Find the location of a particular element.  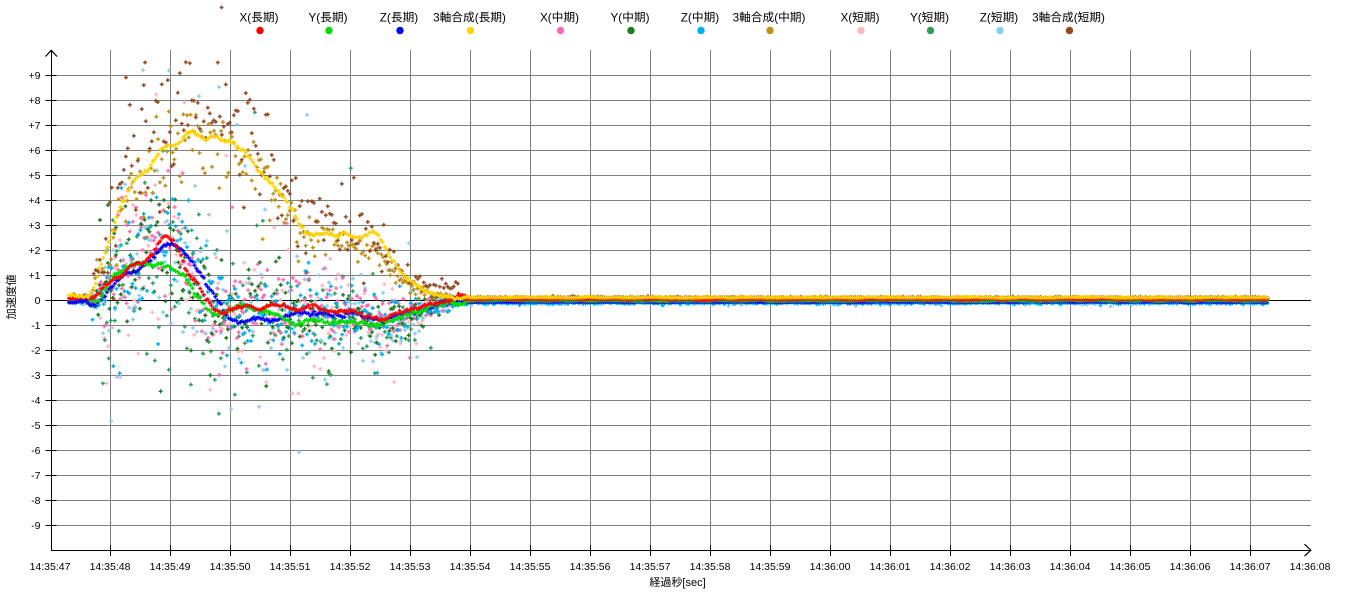

svg-text: -4 is located at coordinates (35, 401).